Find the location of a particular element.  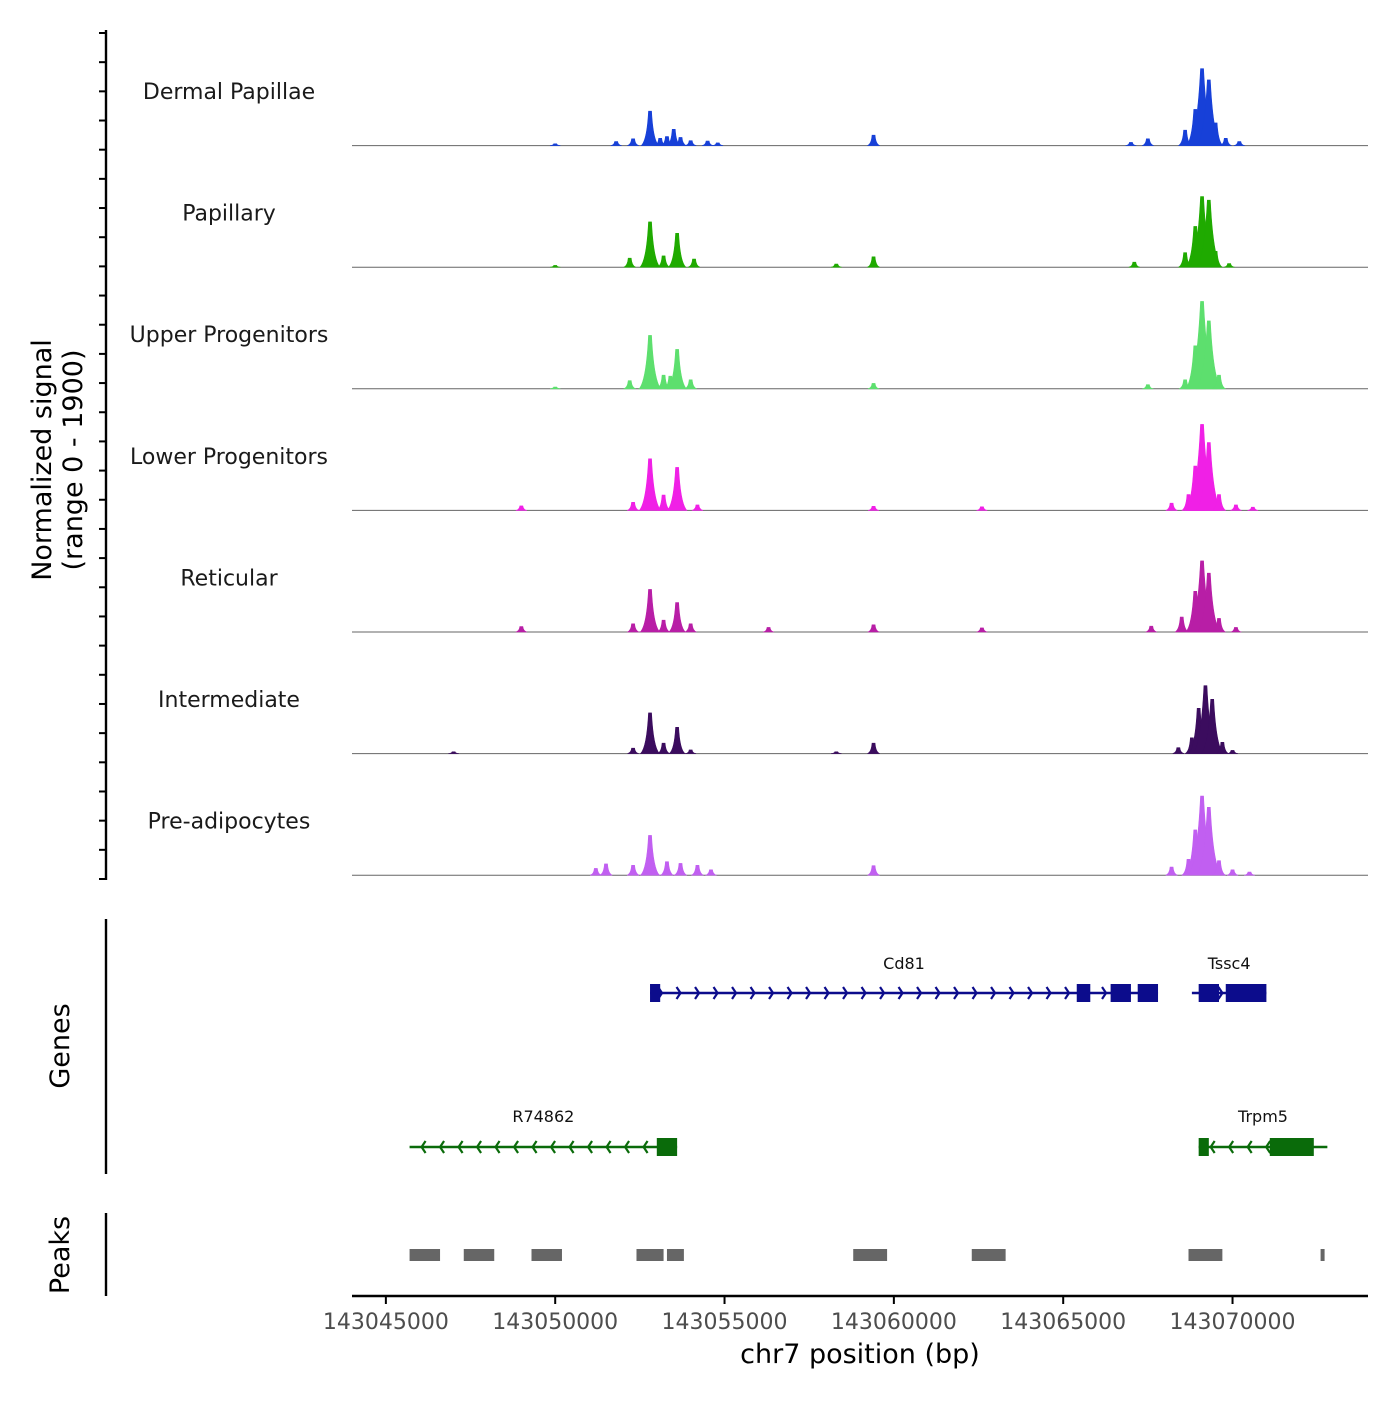

gene-label: R74862 is located at coordinates (543, 1116).